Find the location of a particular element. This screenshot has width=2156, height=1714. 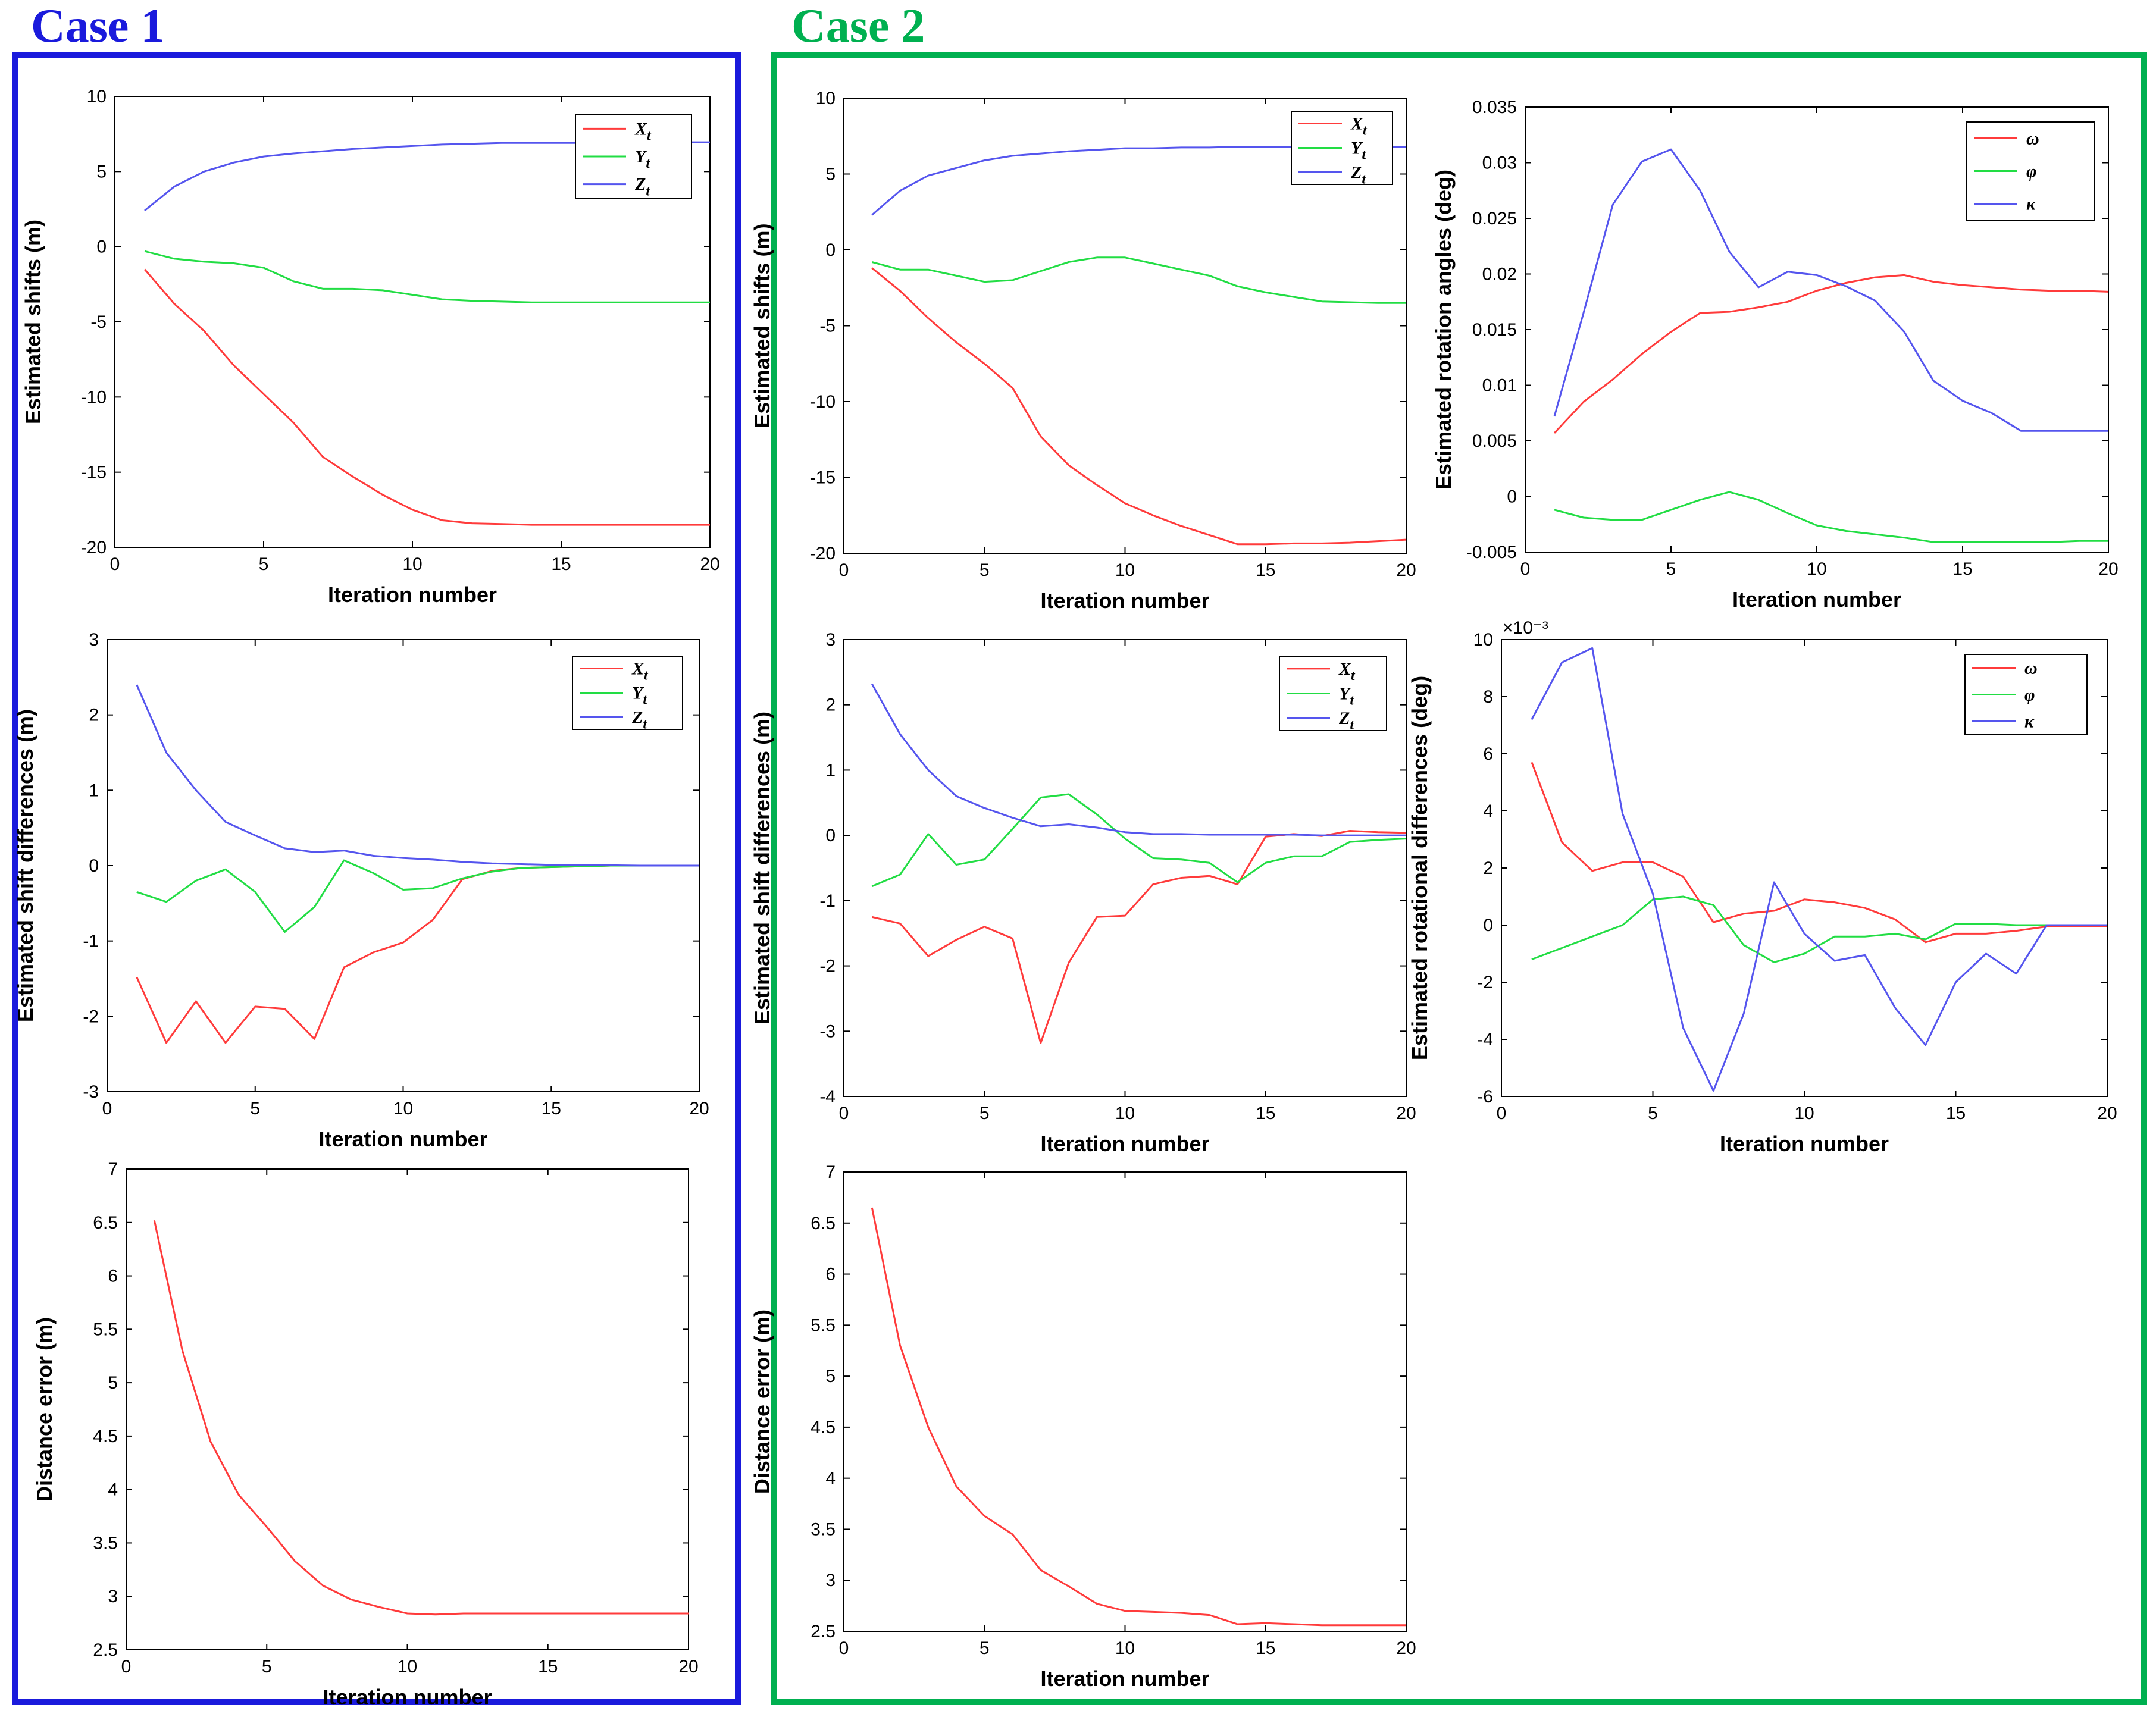

y-tick-label: 2 is located at coordinates (1488, 868).